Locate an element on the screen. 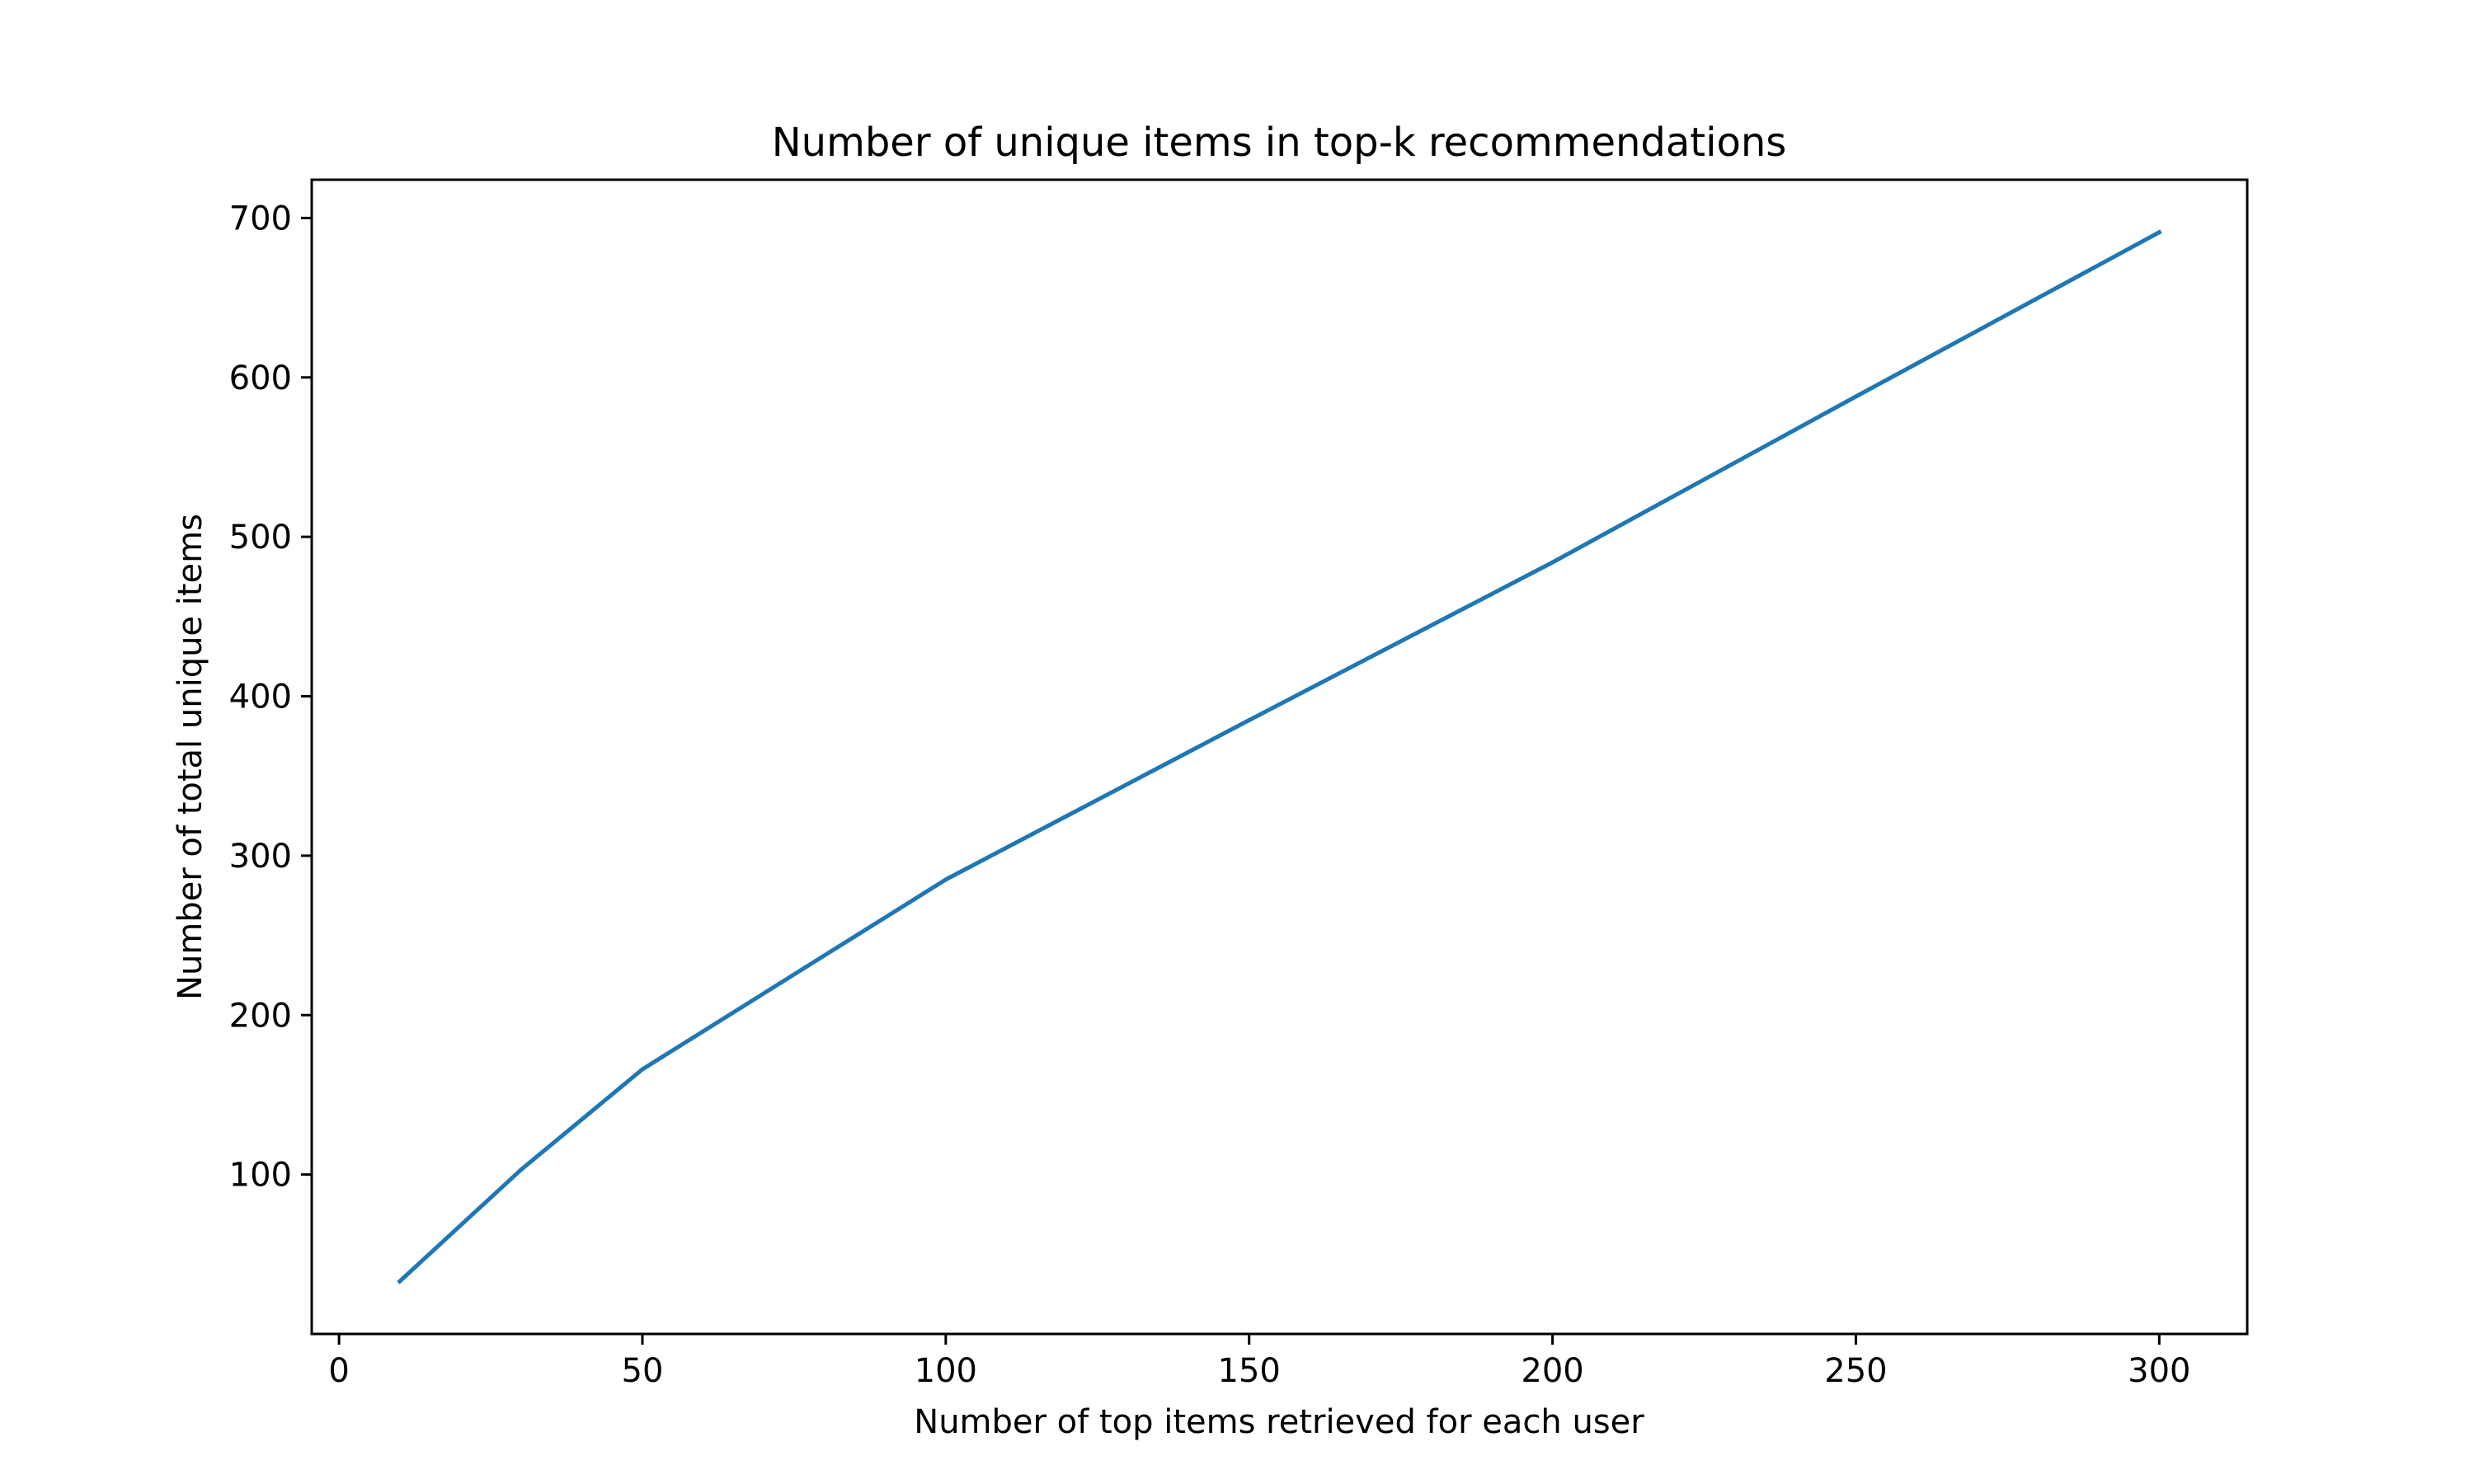 This screenshot has height=1484, width=2474. y-tick-label: 100 is located at coordinates (260, 1176).